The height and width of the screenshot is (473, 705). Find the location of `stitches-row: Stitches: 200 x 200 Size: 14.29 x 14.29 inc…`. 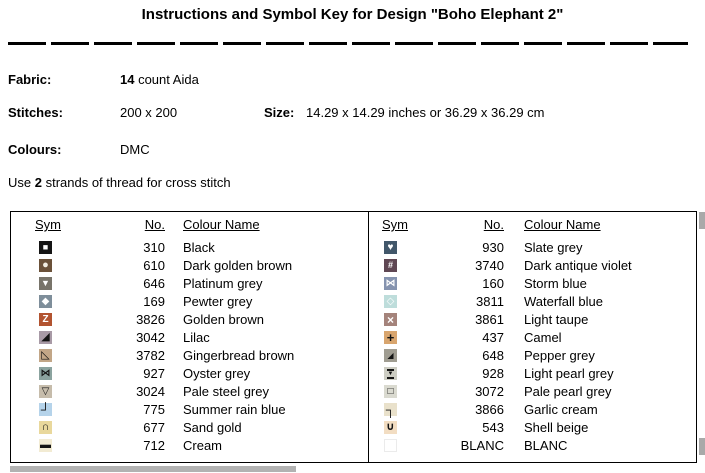

stitches-row: Stitches: 200 x 200 Size: 14.29 x 14.29 inc… is located at coordinates (353, 113).